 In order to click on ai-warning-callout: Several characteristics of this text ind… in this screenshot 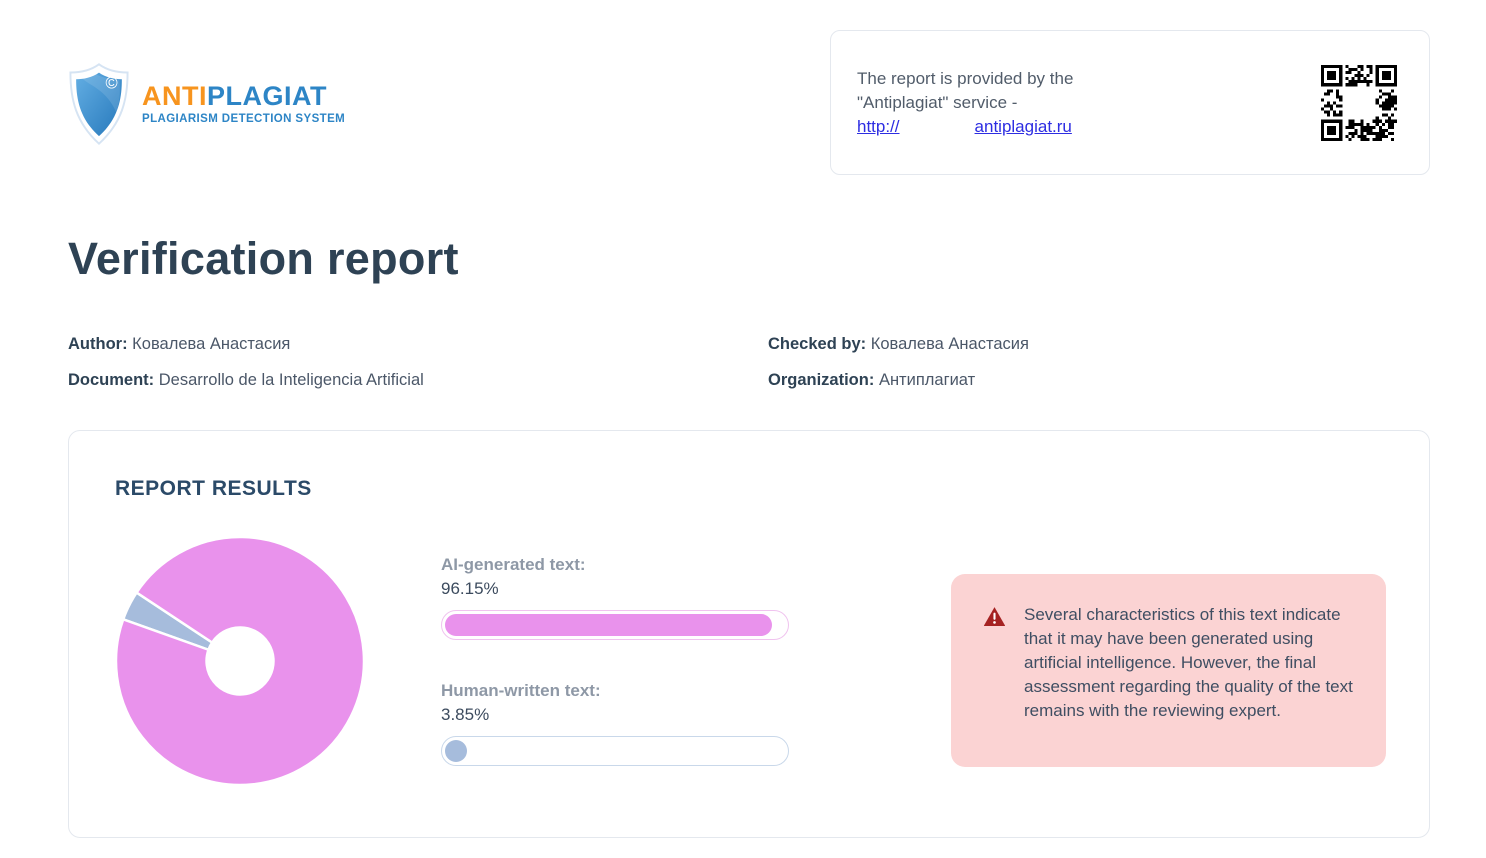, I will do `click(1168, 670)`.